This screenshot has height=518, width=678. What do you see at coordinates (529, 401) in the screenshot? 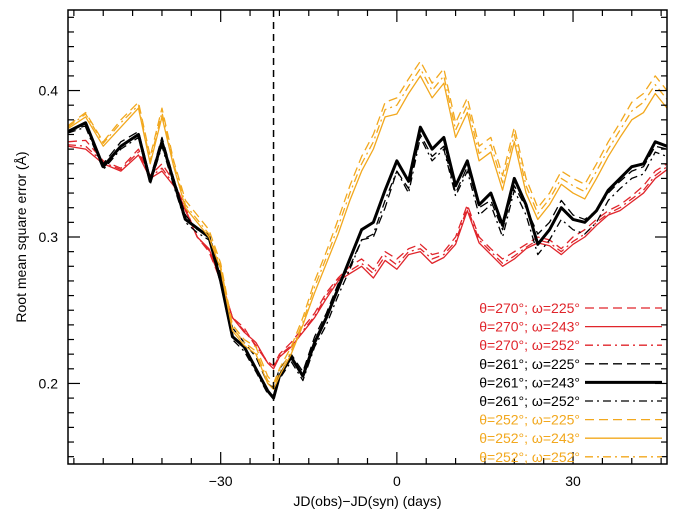
I see `legend-label: θ=261°; ω=252°` at bounding box center [529, 401].